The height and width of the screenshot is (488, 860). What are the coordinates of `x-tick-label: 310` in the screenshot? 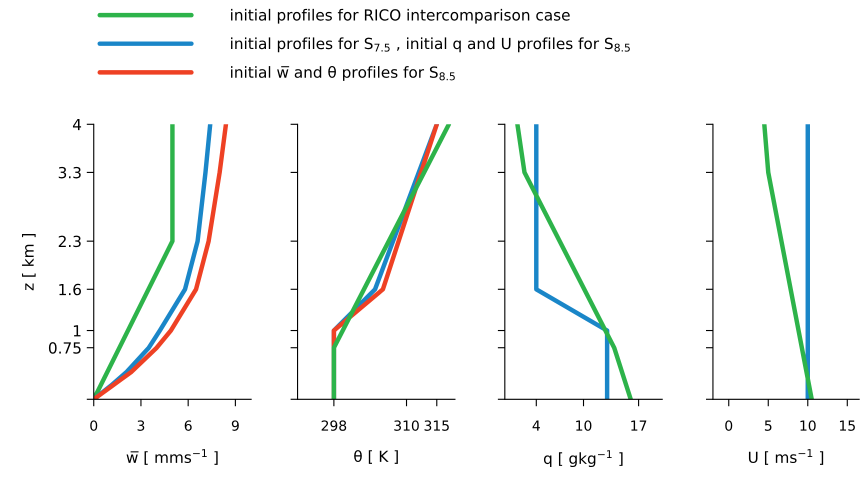 It's located at (406, 425).